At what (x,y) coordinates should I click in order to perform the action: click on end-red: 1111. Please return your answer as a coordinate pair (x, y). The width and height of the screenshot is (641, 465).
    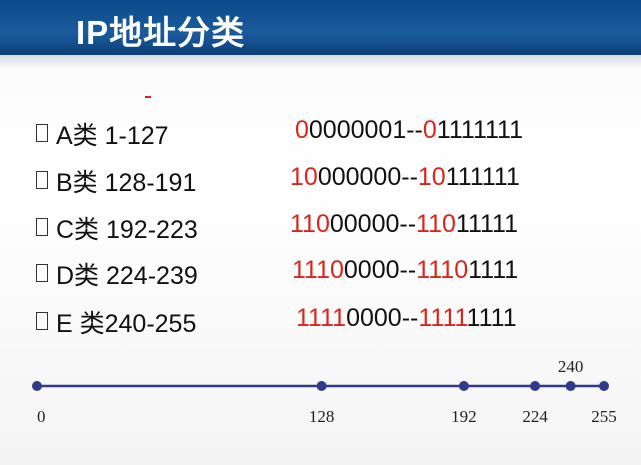
    Looking at the image, I should click on (442, 318).